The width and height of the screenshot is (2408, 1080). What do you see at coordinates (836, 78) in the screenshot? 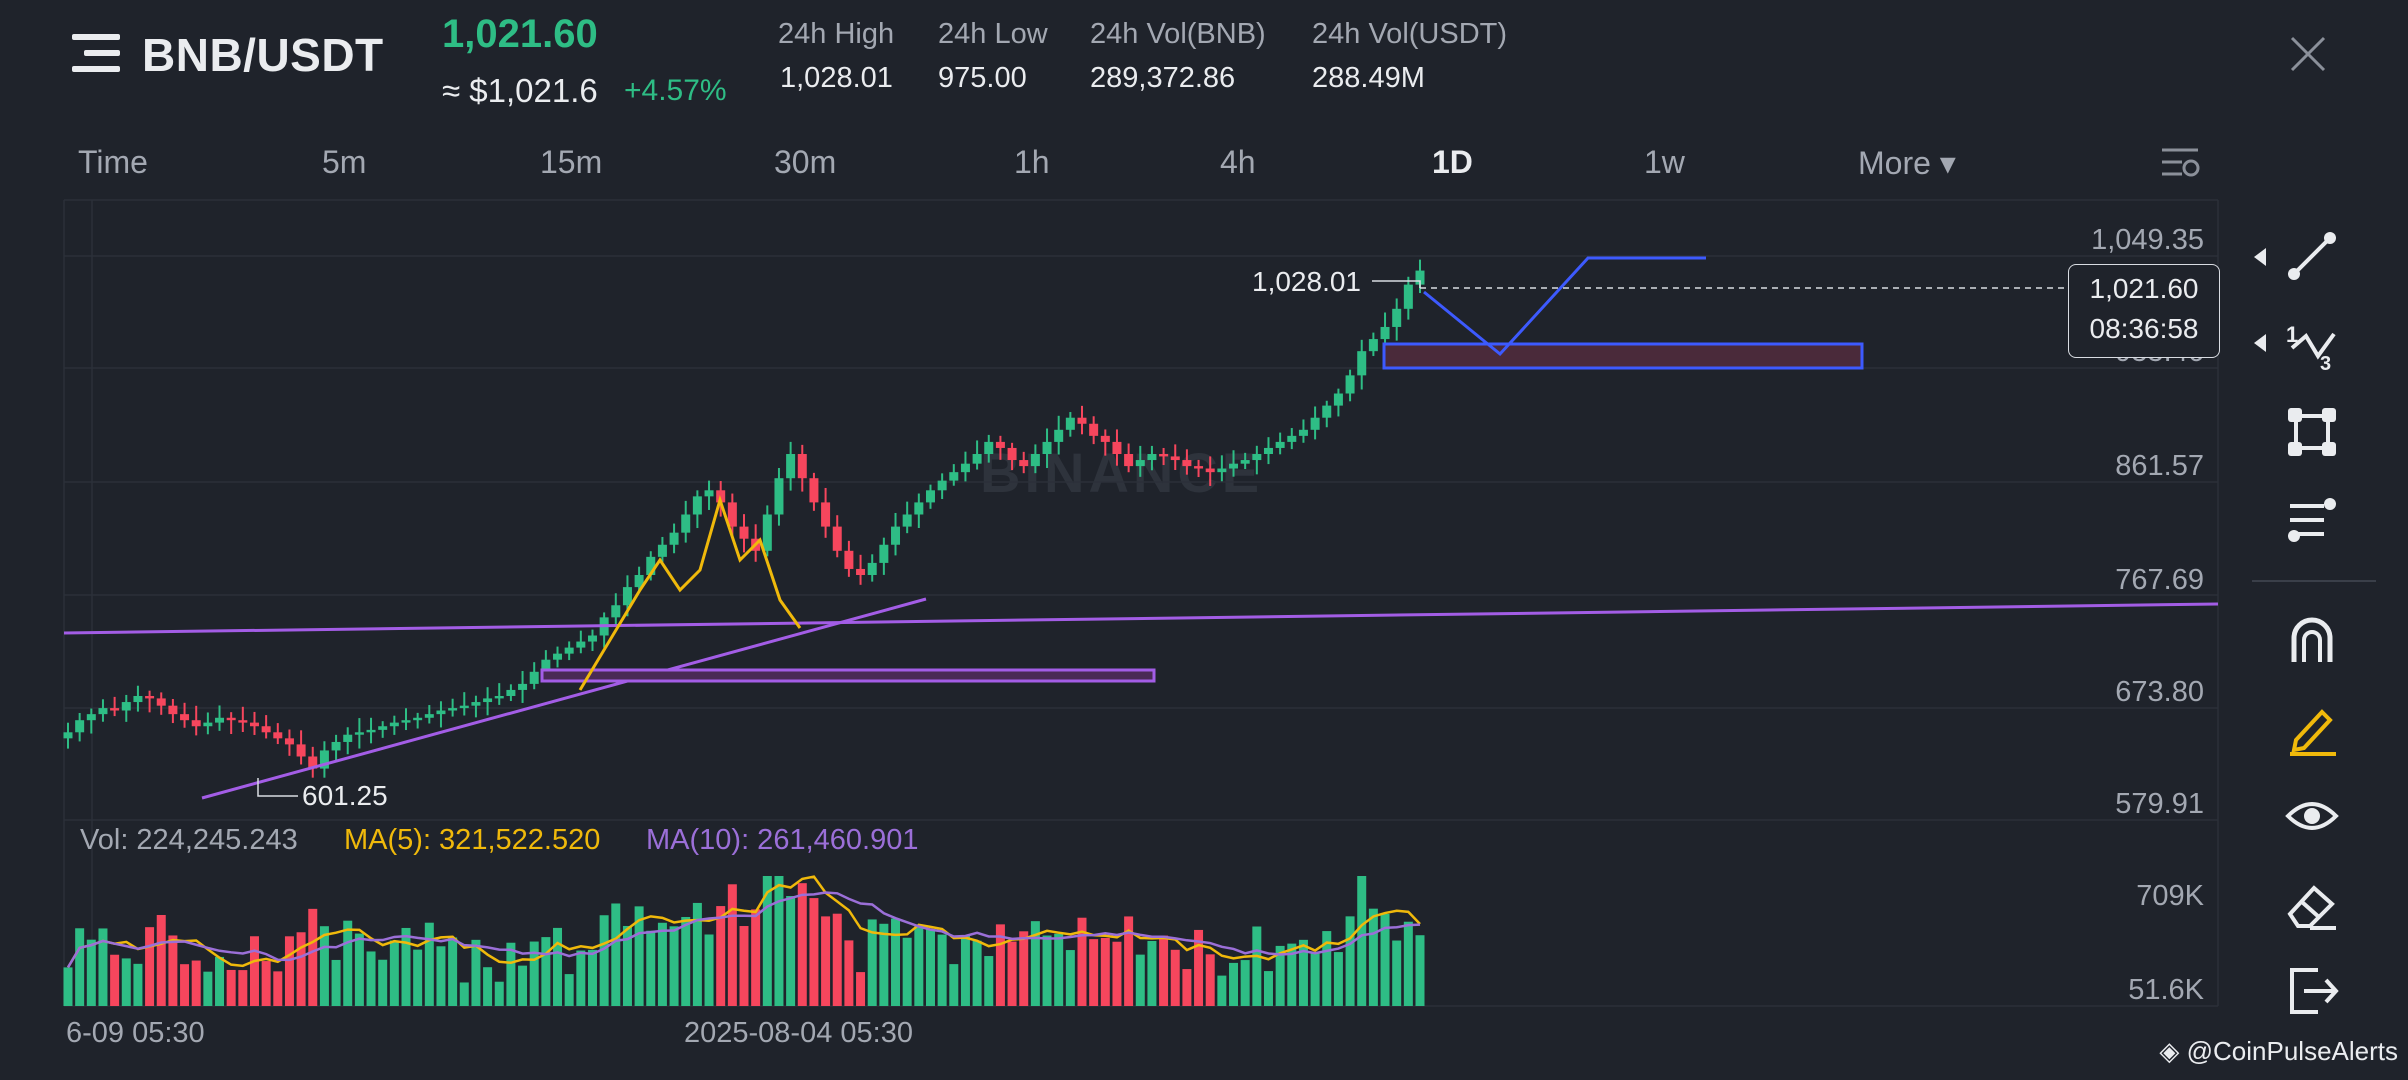
I see `stat-value-high: 1,028.01` at bounding box center [836, 78].